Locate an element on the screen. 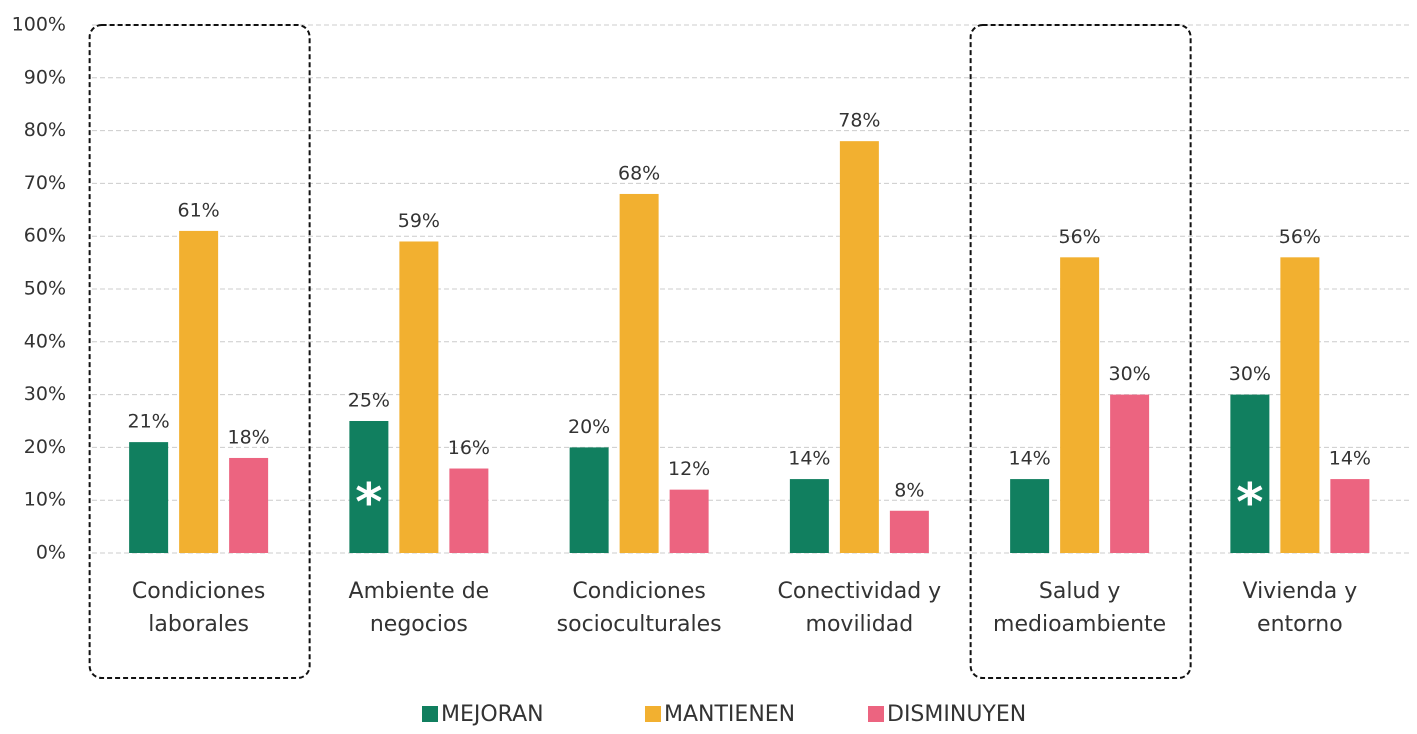  x-tick-label: Vivienda y is located at coordinates (1300, 591).